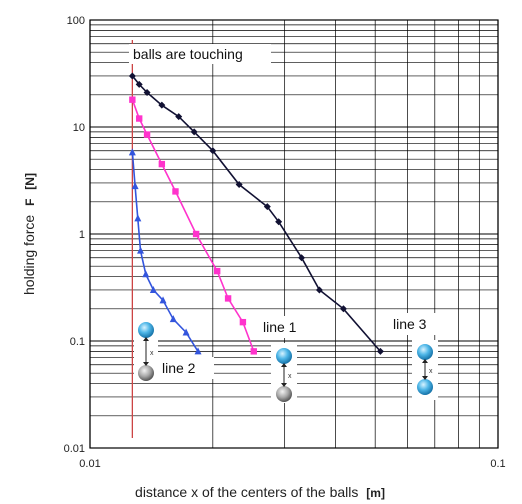 Image resolution: width=522 pixels, height=504 pixels. I want to click on line1-label: line 1, so click(280, 327).